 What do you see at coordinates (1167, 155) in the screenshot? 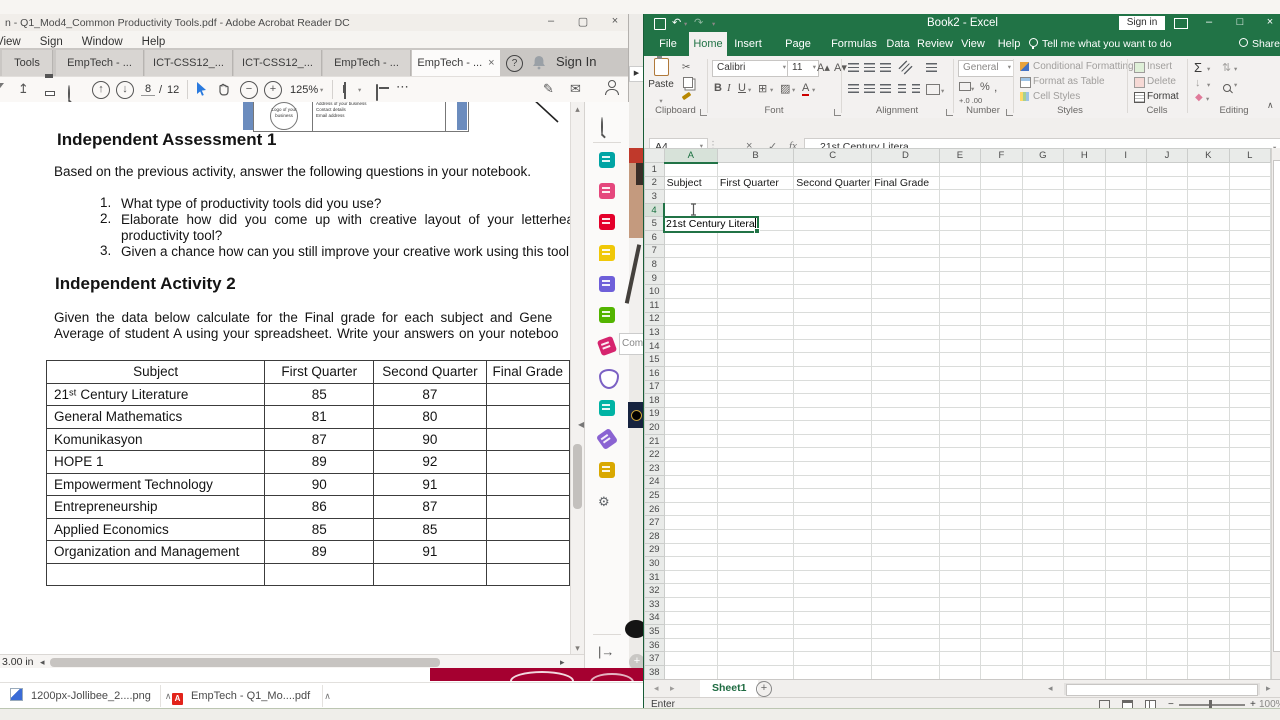
I see `column-header-J: J` at bounding box center [1167, 155].